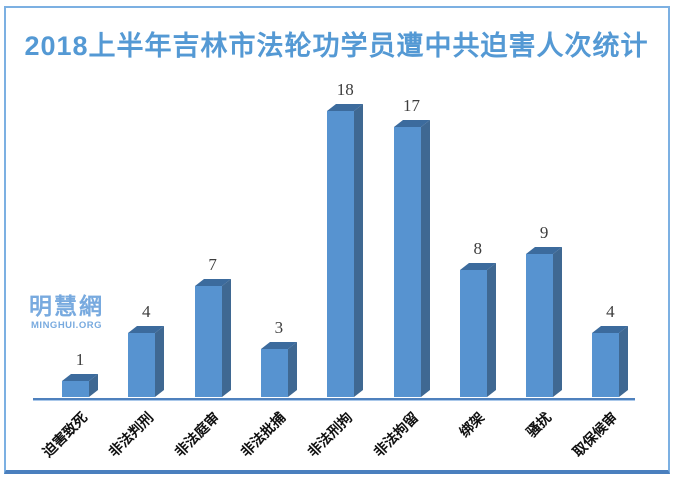 The height and width of the screenshot is (480, 673). Describe the element at coordinates (263, 434) in the screenshot. I see `category-label: 非法批捕` at that location.